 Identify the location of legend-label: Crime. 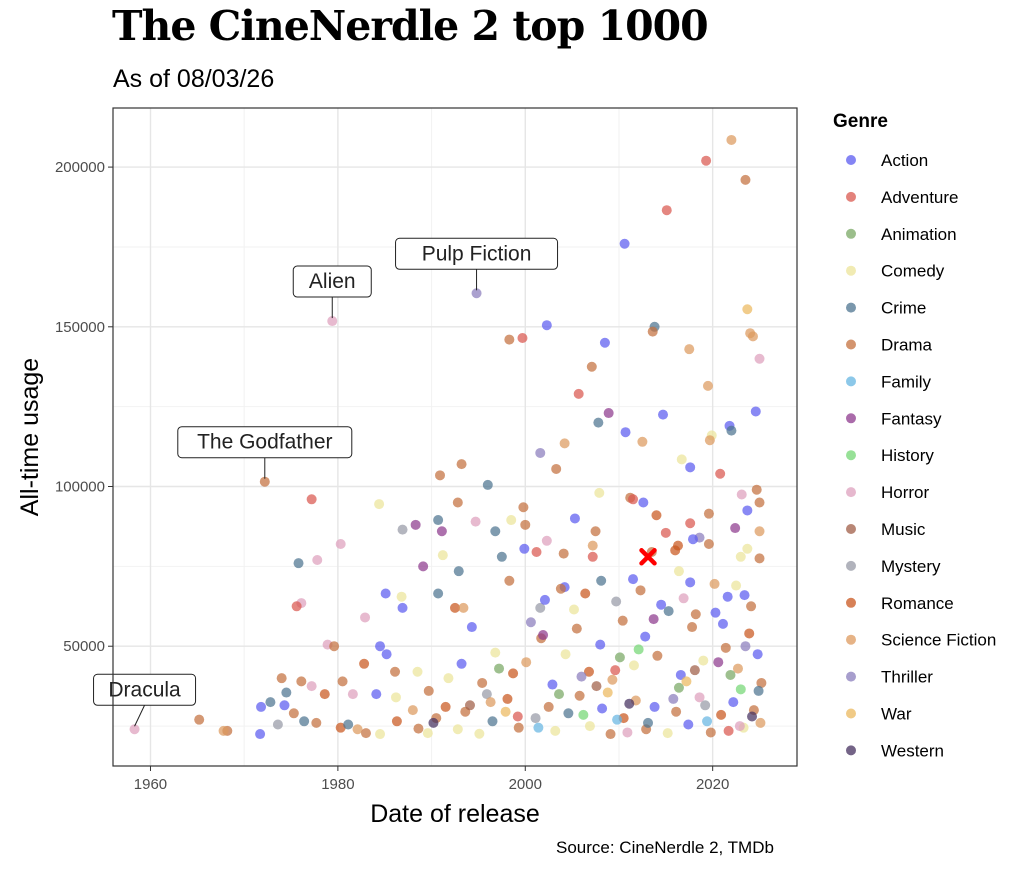
(903, 308).